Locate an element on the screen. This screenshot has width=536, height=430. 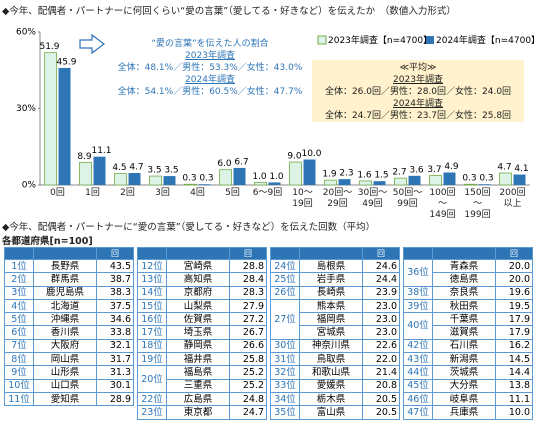
x-tick-label: 4回 is located at coordinates (197, 193).